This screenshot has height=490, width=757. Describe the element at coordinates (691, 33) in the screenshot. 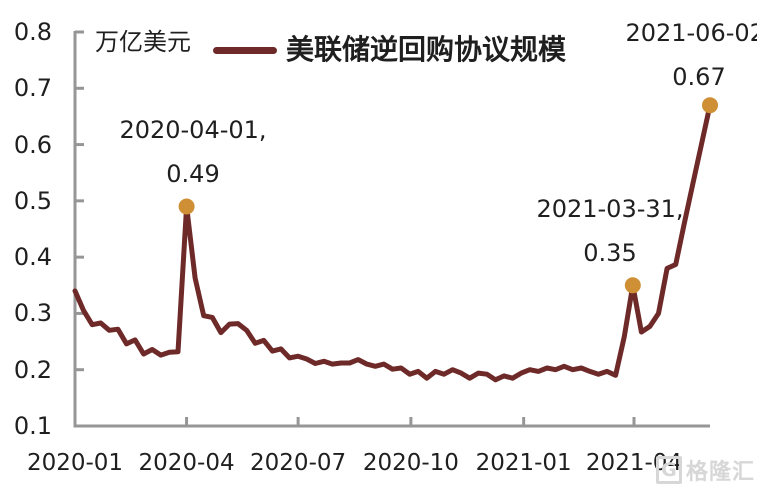

I see `annotation-date: 2021-06-02,` at that location.